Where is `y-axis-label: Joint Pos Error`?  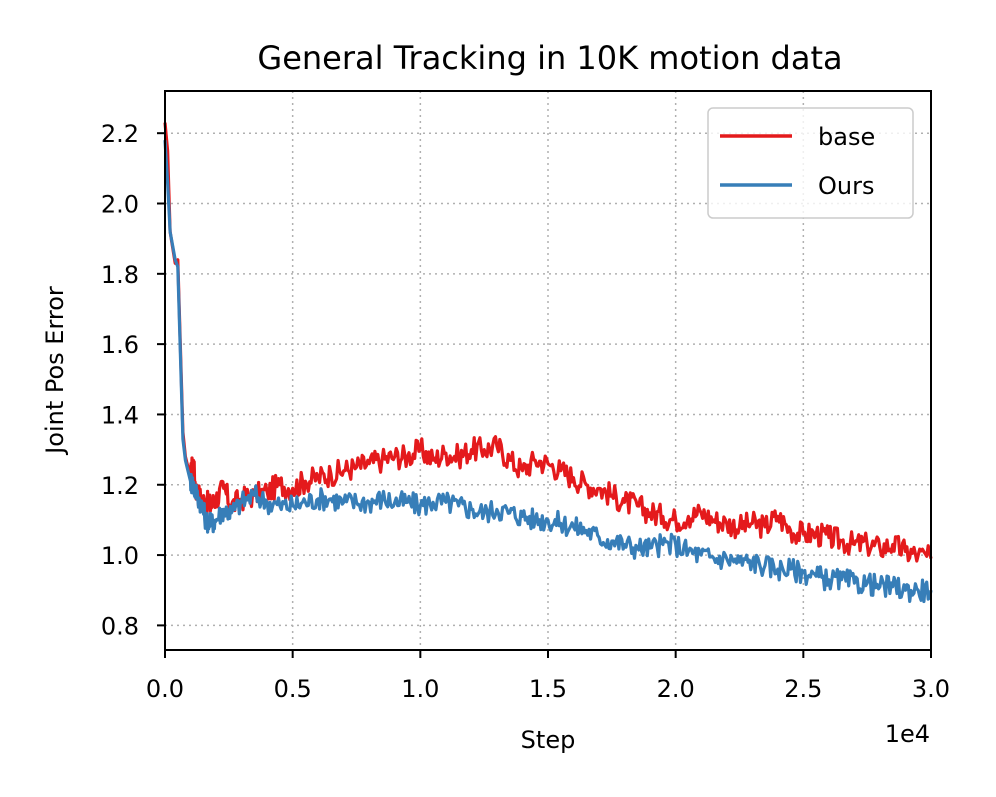 y-axis-label: Joint Pos Error is located at coordinates (55, 371).